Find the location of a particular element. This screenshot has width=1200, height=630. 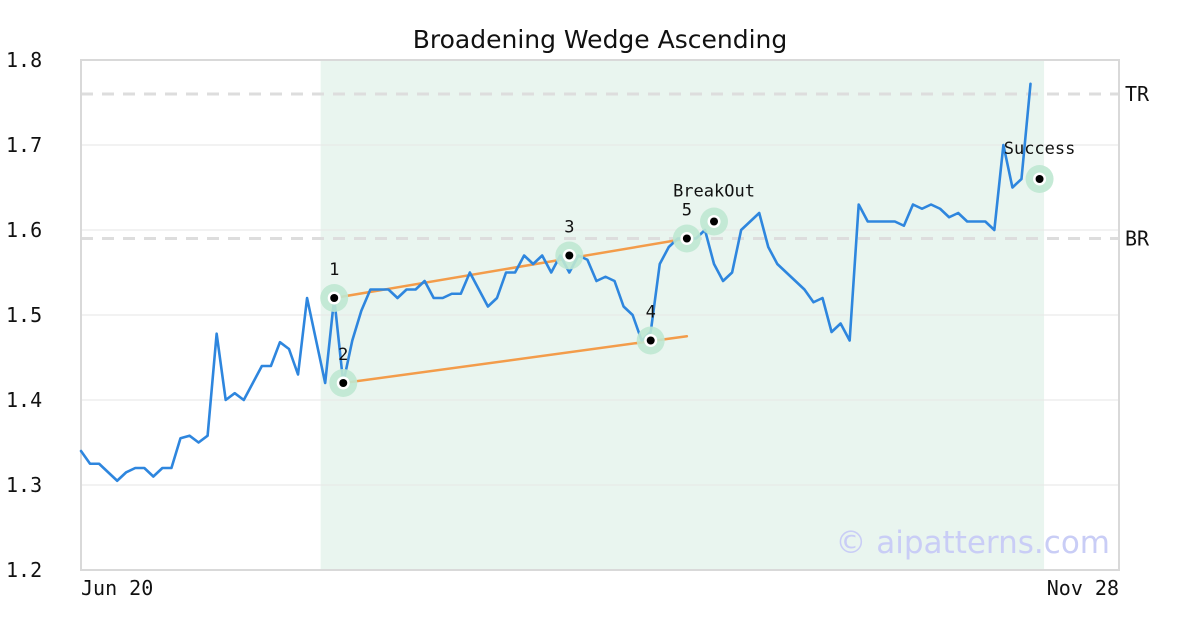

y-tick-label: 1.7 is located at coordinates (24, 145).